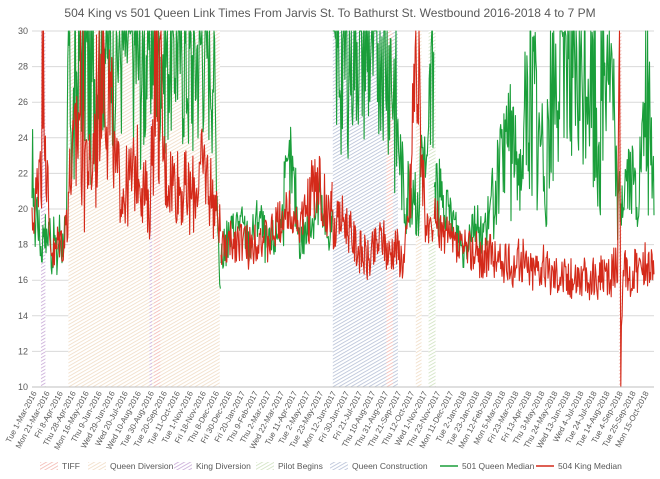  Describe the element at coordinates (390, 466) in the screenshot. I see `legend-label: Queen Construction` at that location.